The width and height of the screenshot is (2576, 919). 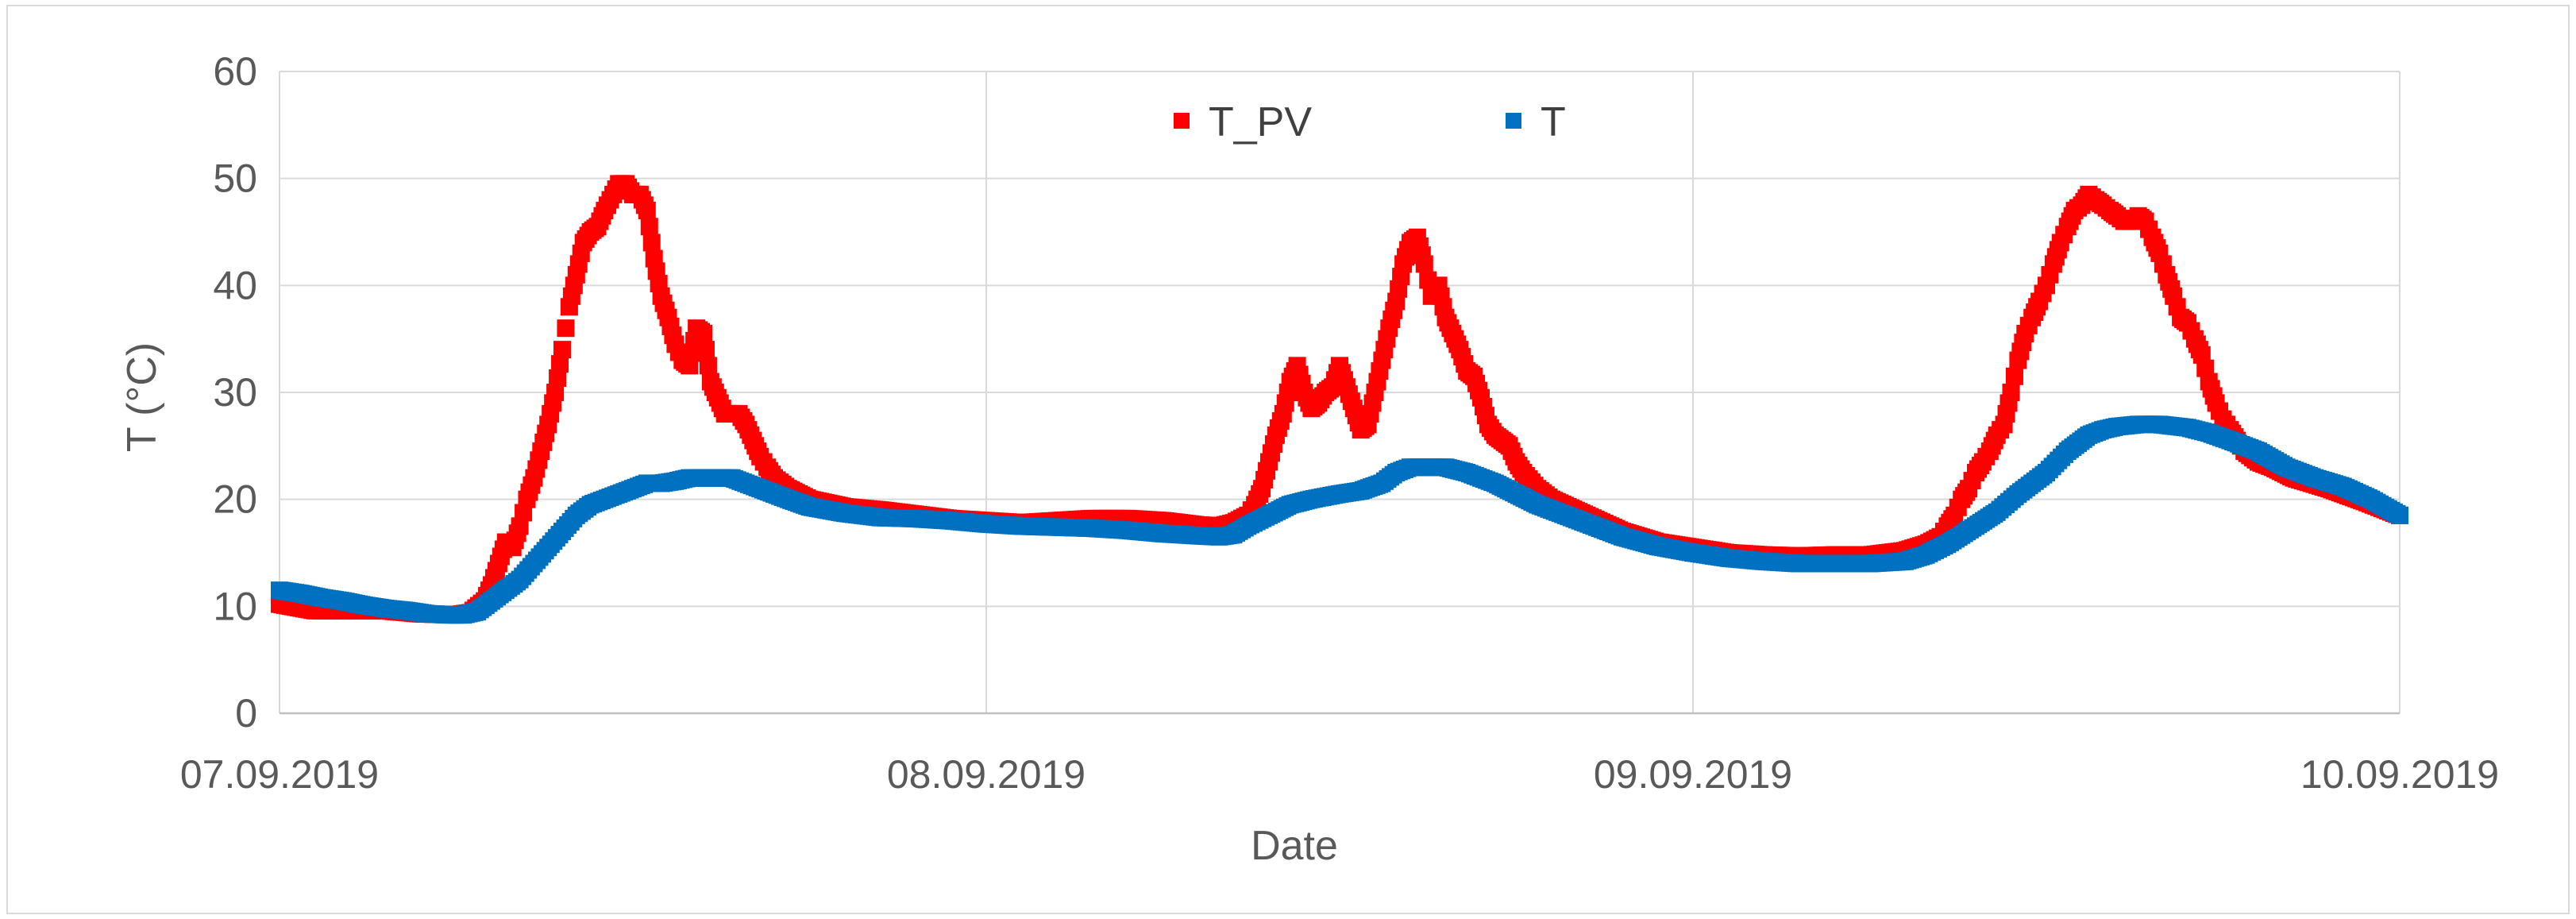 I want to click on legend-marker-t-pv, so click(x=1182, y=121).